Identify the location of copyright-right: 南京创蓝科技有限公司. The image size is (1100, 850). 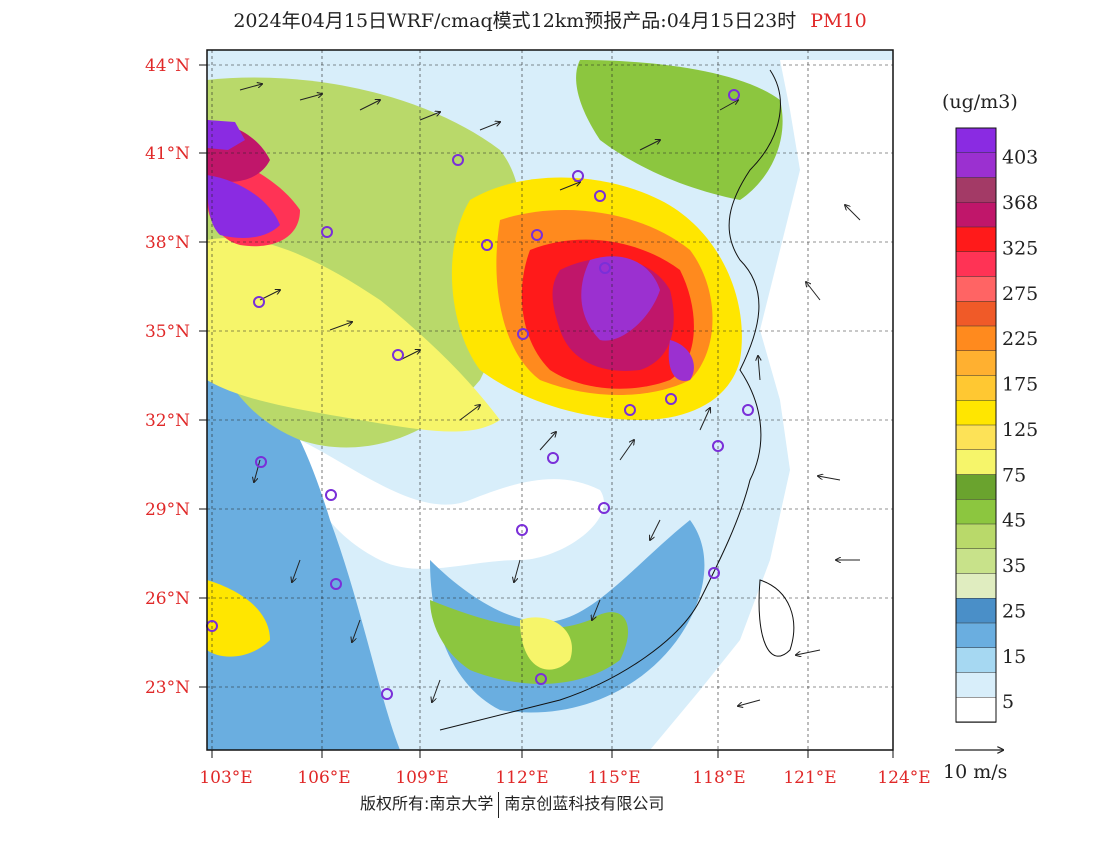
(584, 803).